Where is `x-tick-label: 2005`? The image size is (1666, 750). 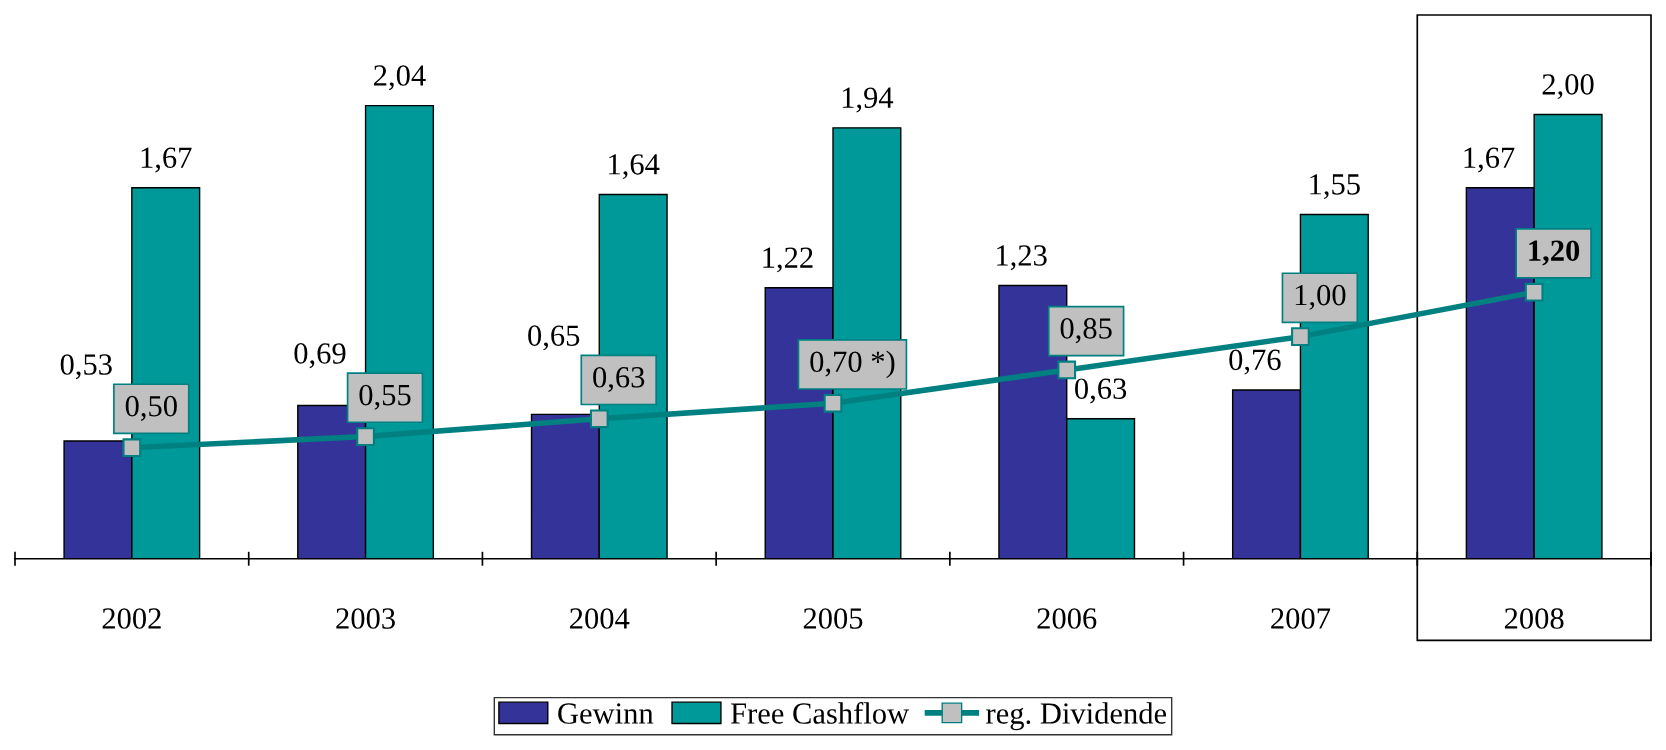 x-tick-label: 2005 is located at coordinates (833, 618).